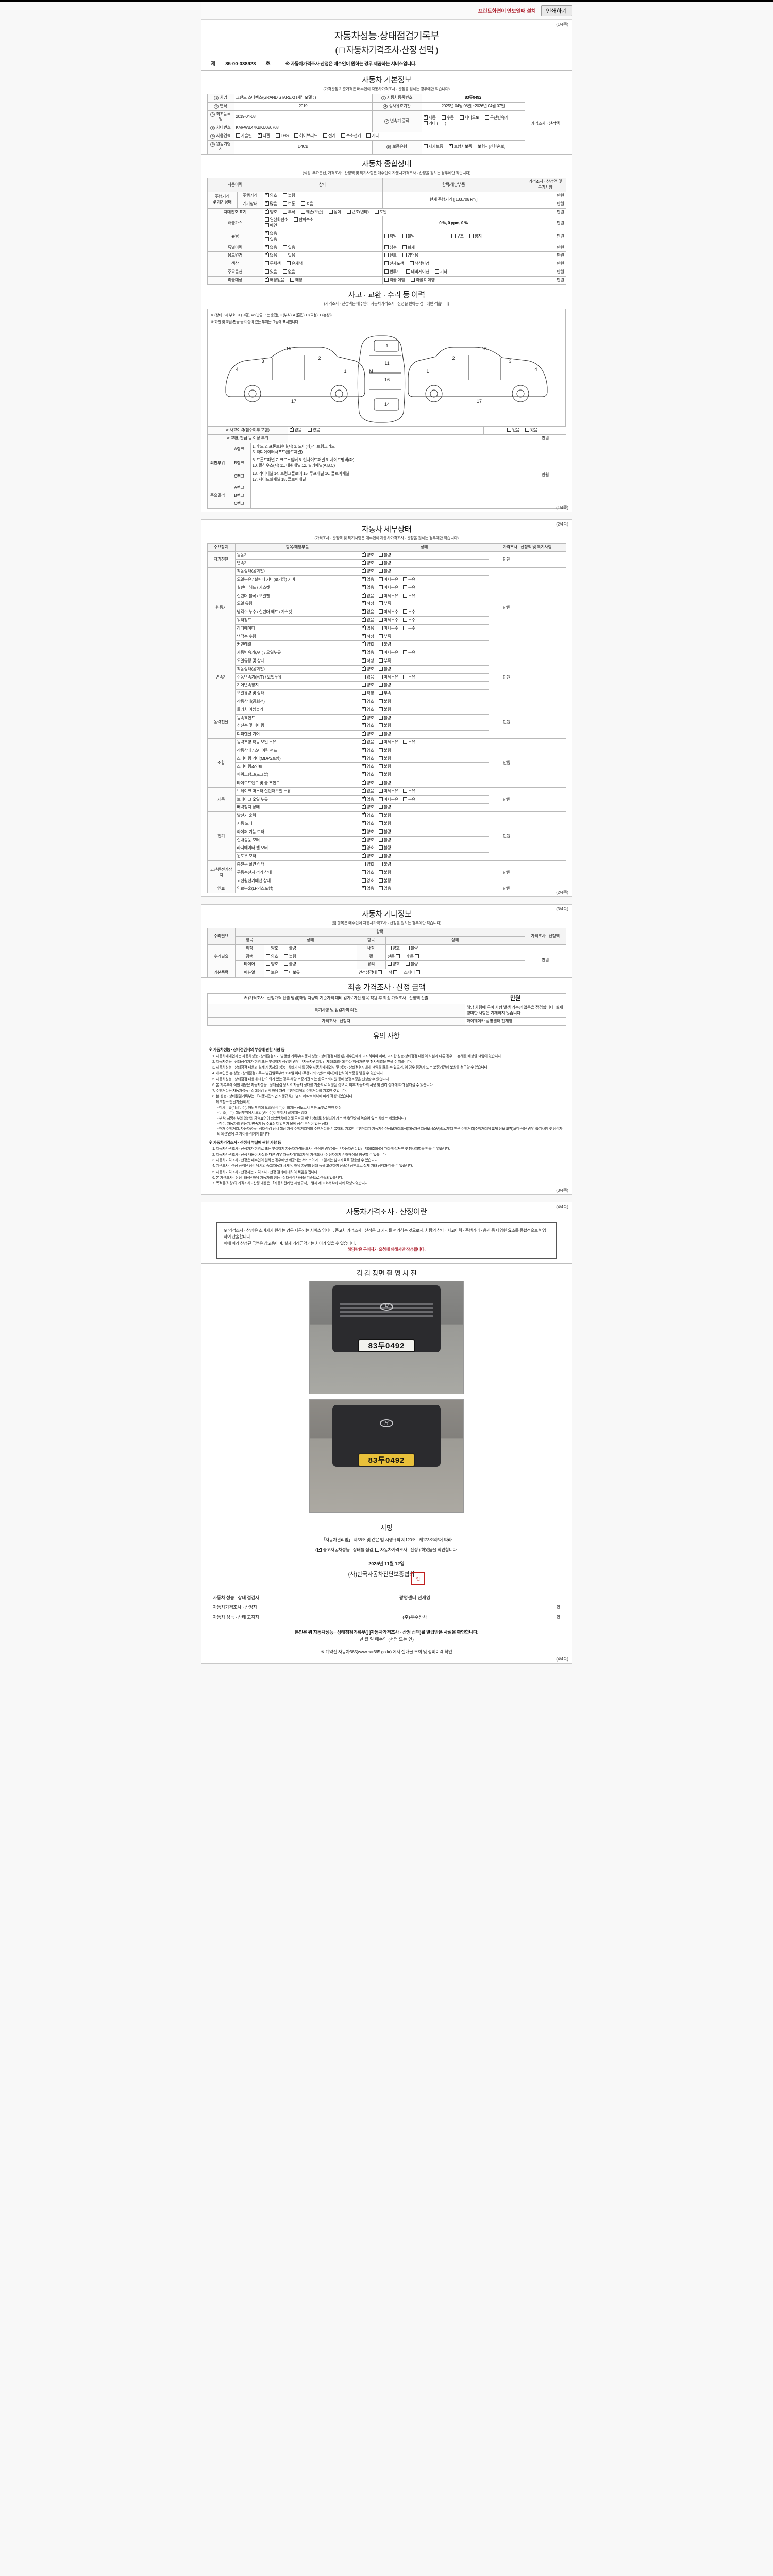 Image resolution: width=773 pixels, height=2576 pixels. What do you see at coordinates (334, 212) in the screenshot?
I see `option-vin-different: 상이` at bounding box center [334, 212].